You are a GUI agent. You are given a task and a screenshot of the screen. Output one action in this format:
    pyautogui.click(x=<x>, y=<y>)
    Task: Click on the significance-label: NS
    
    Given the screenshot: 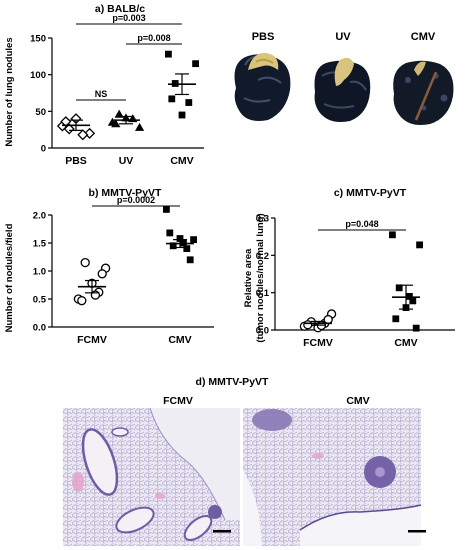 What is the action you would take?
    pyautogui.click(x=101, y=94)
    